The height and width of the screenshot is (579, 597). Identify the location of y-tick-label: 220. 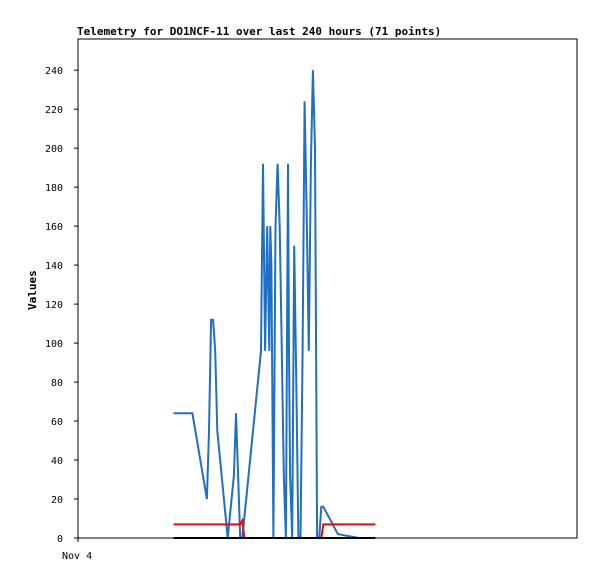
(54, 110).